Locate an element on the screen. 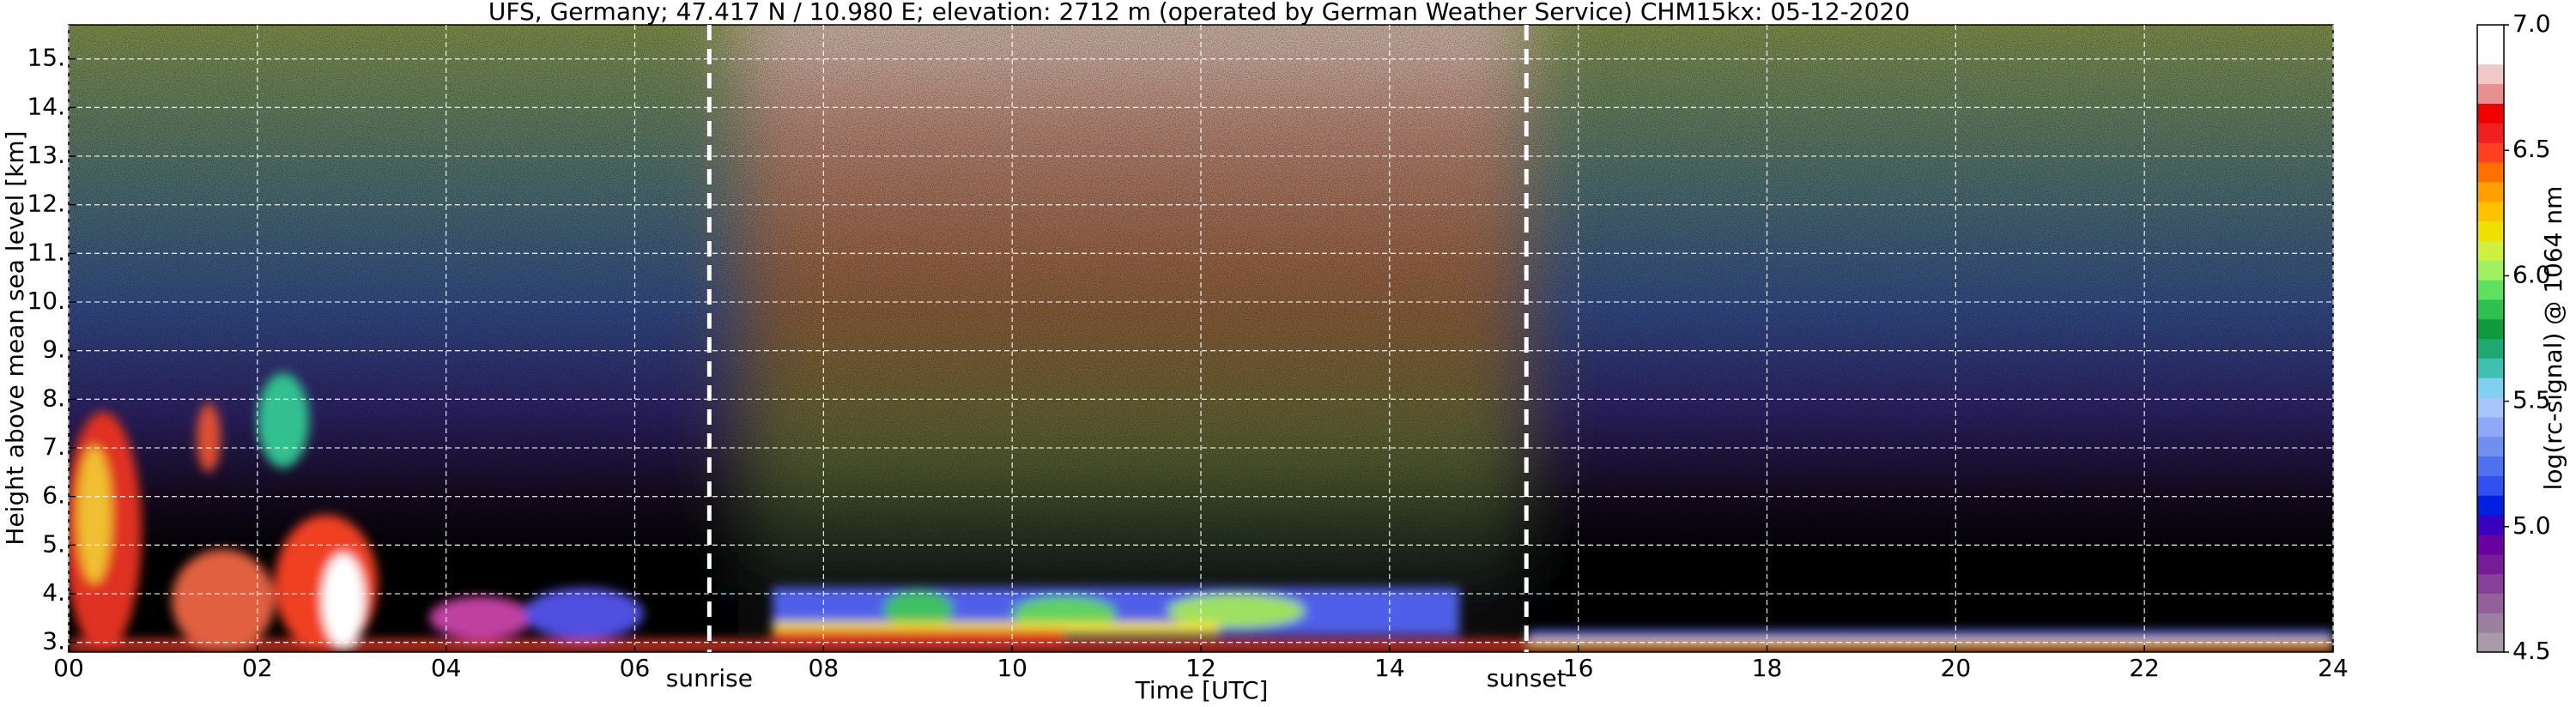 The width and height of the screenshot is (2576, 707). y-tick-label: 11. is located at coordinates (46, 252).